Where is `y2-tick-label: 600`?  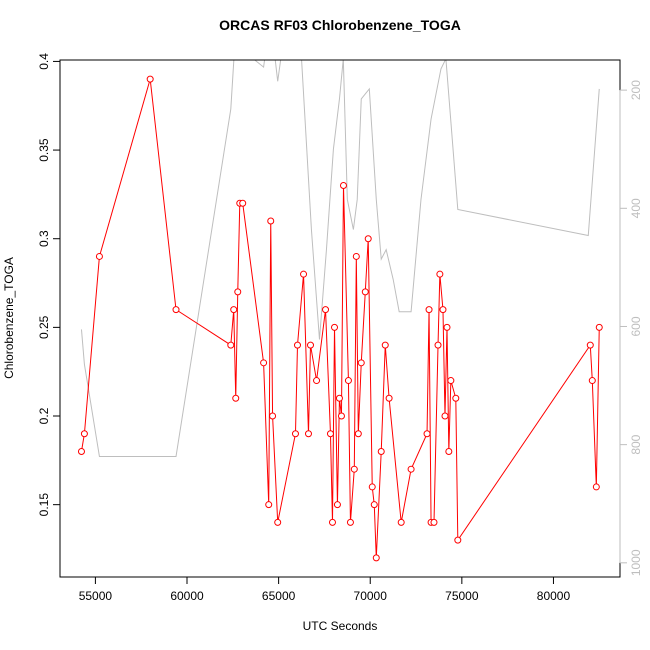 y2-tick-label: 600 is located at coordinates (636, 326).